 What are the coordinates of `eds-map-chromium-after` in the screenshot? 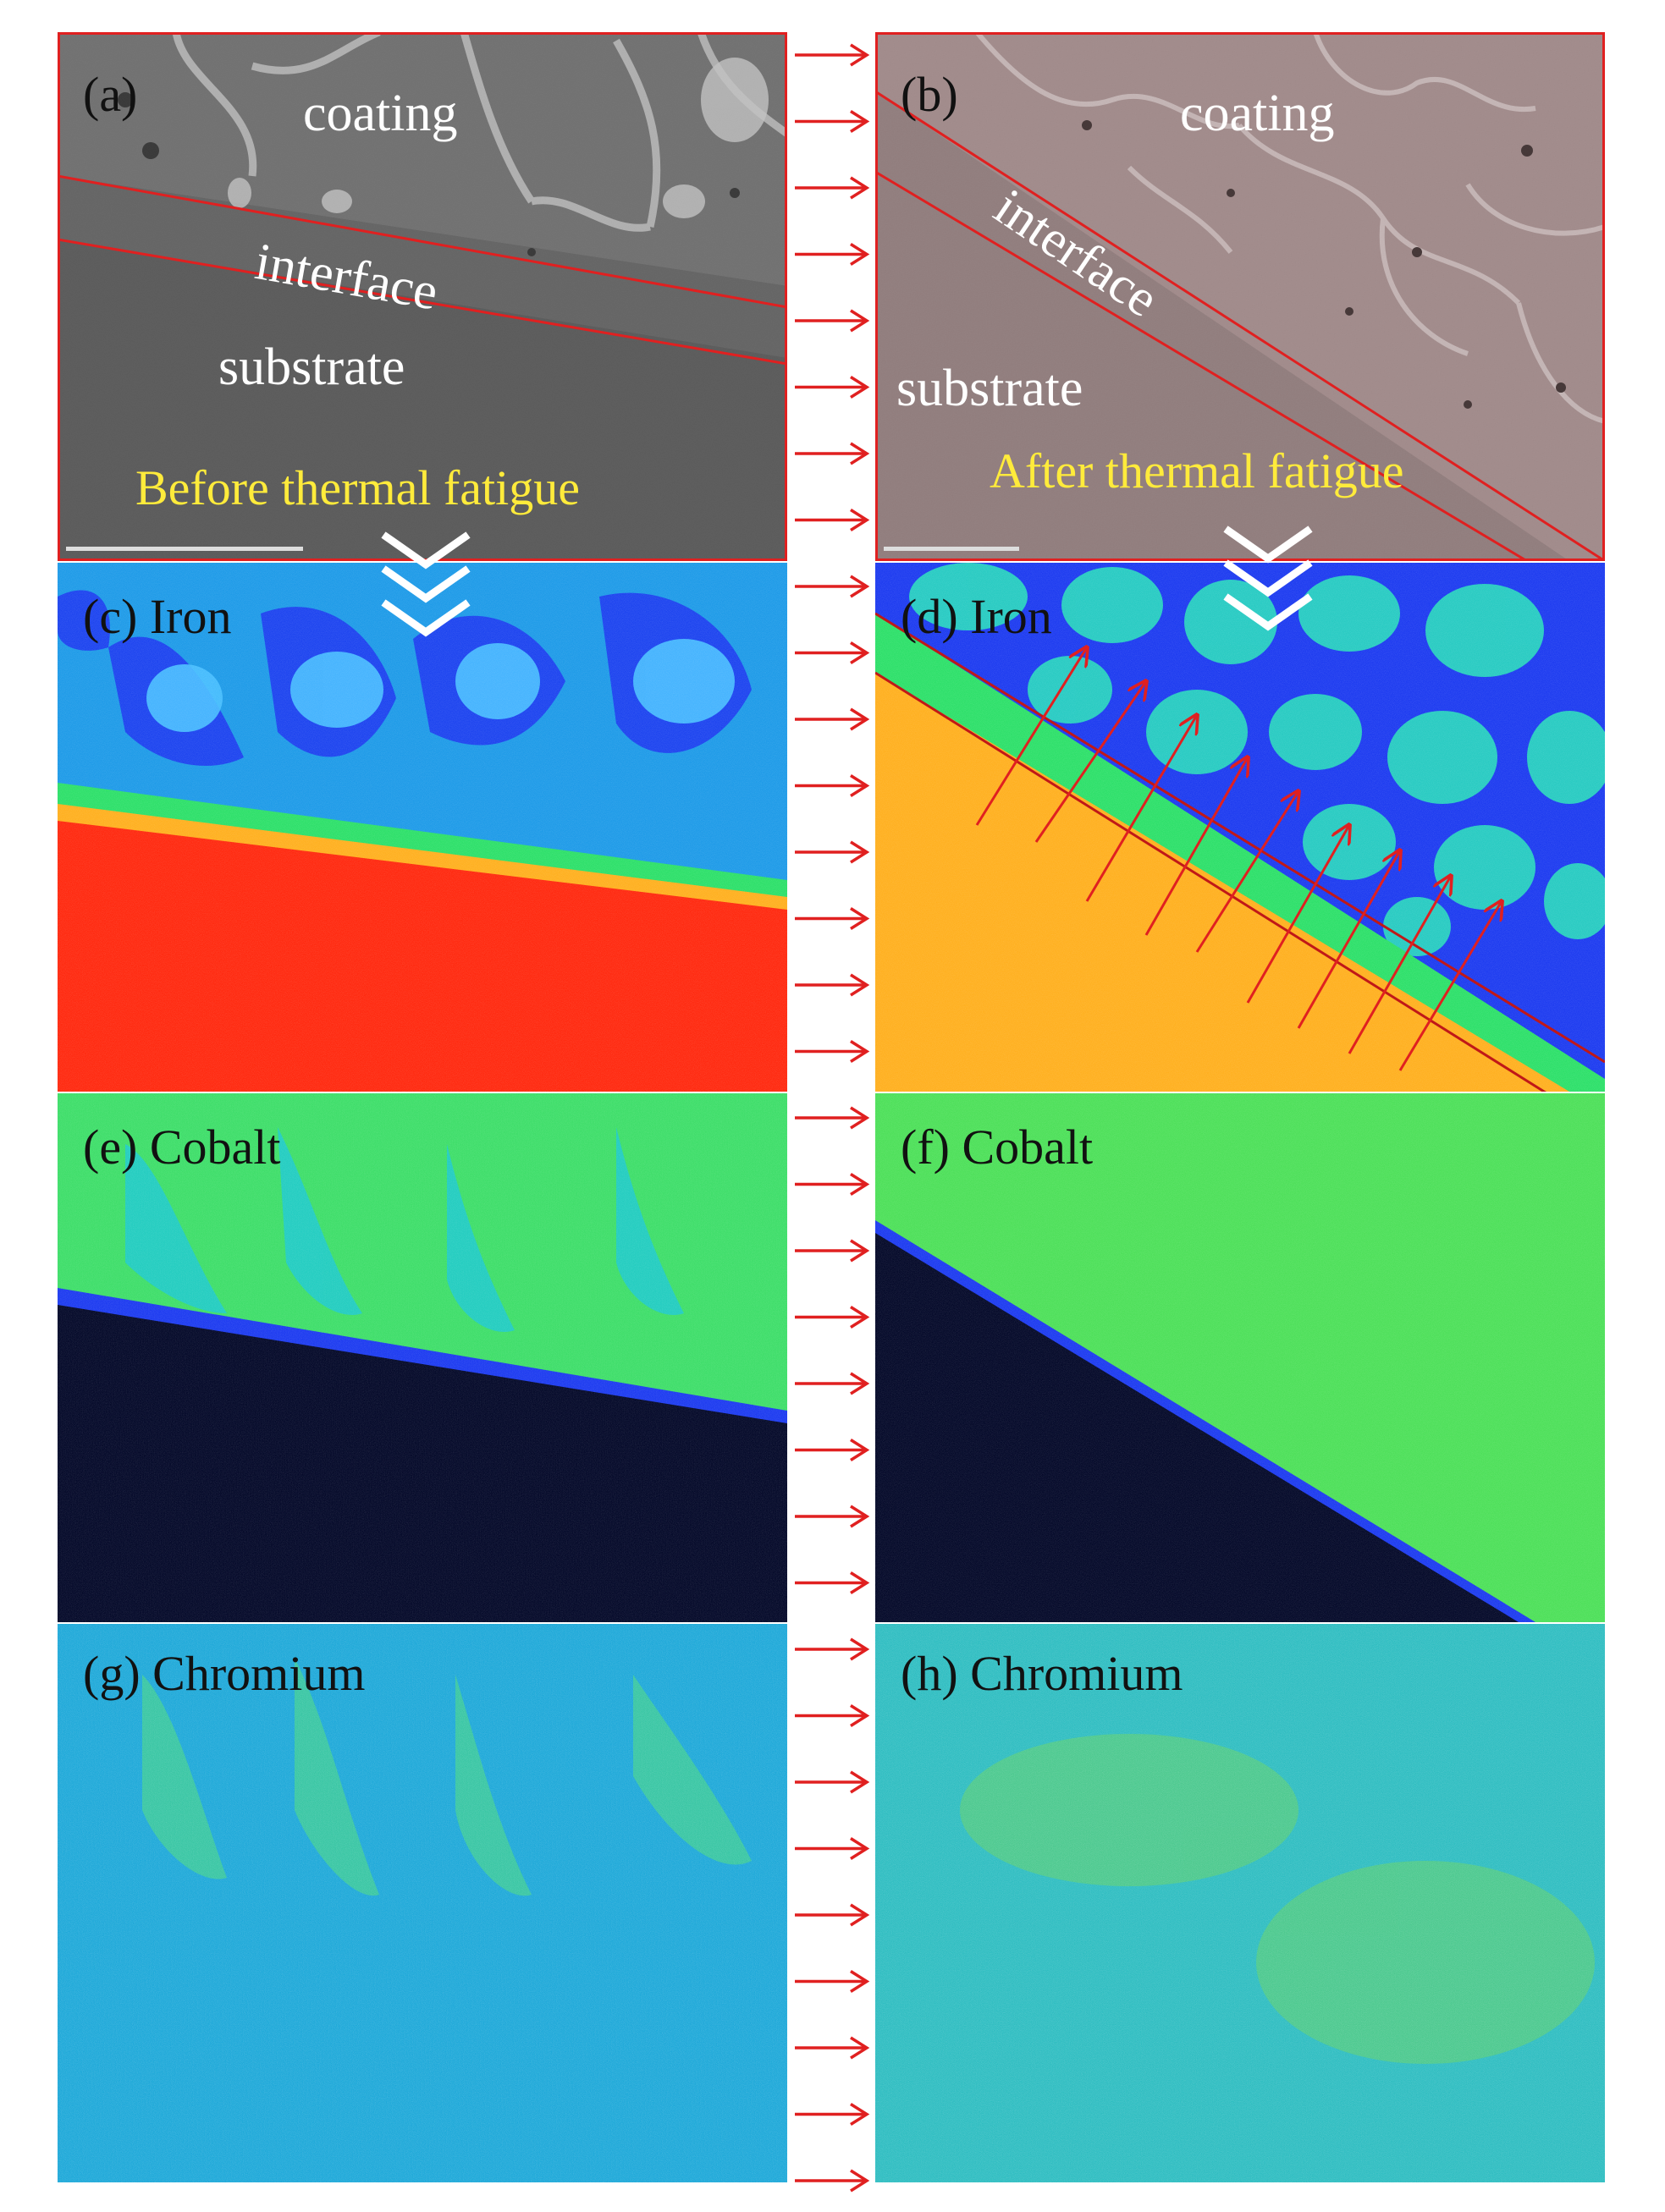 It's located at (1240, 1903).